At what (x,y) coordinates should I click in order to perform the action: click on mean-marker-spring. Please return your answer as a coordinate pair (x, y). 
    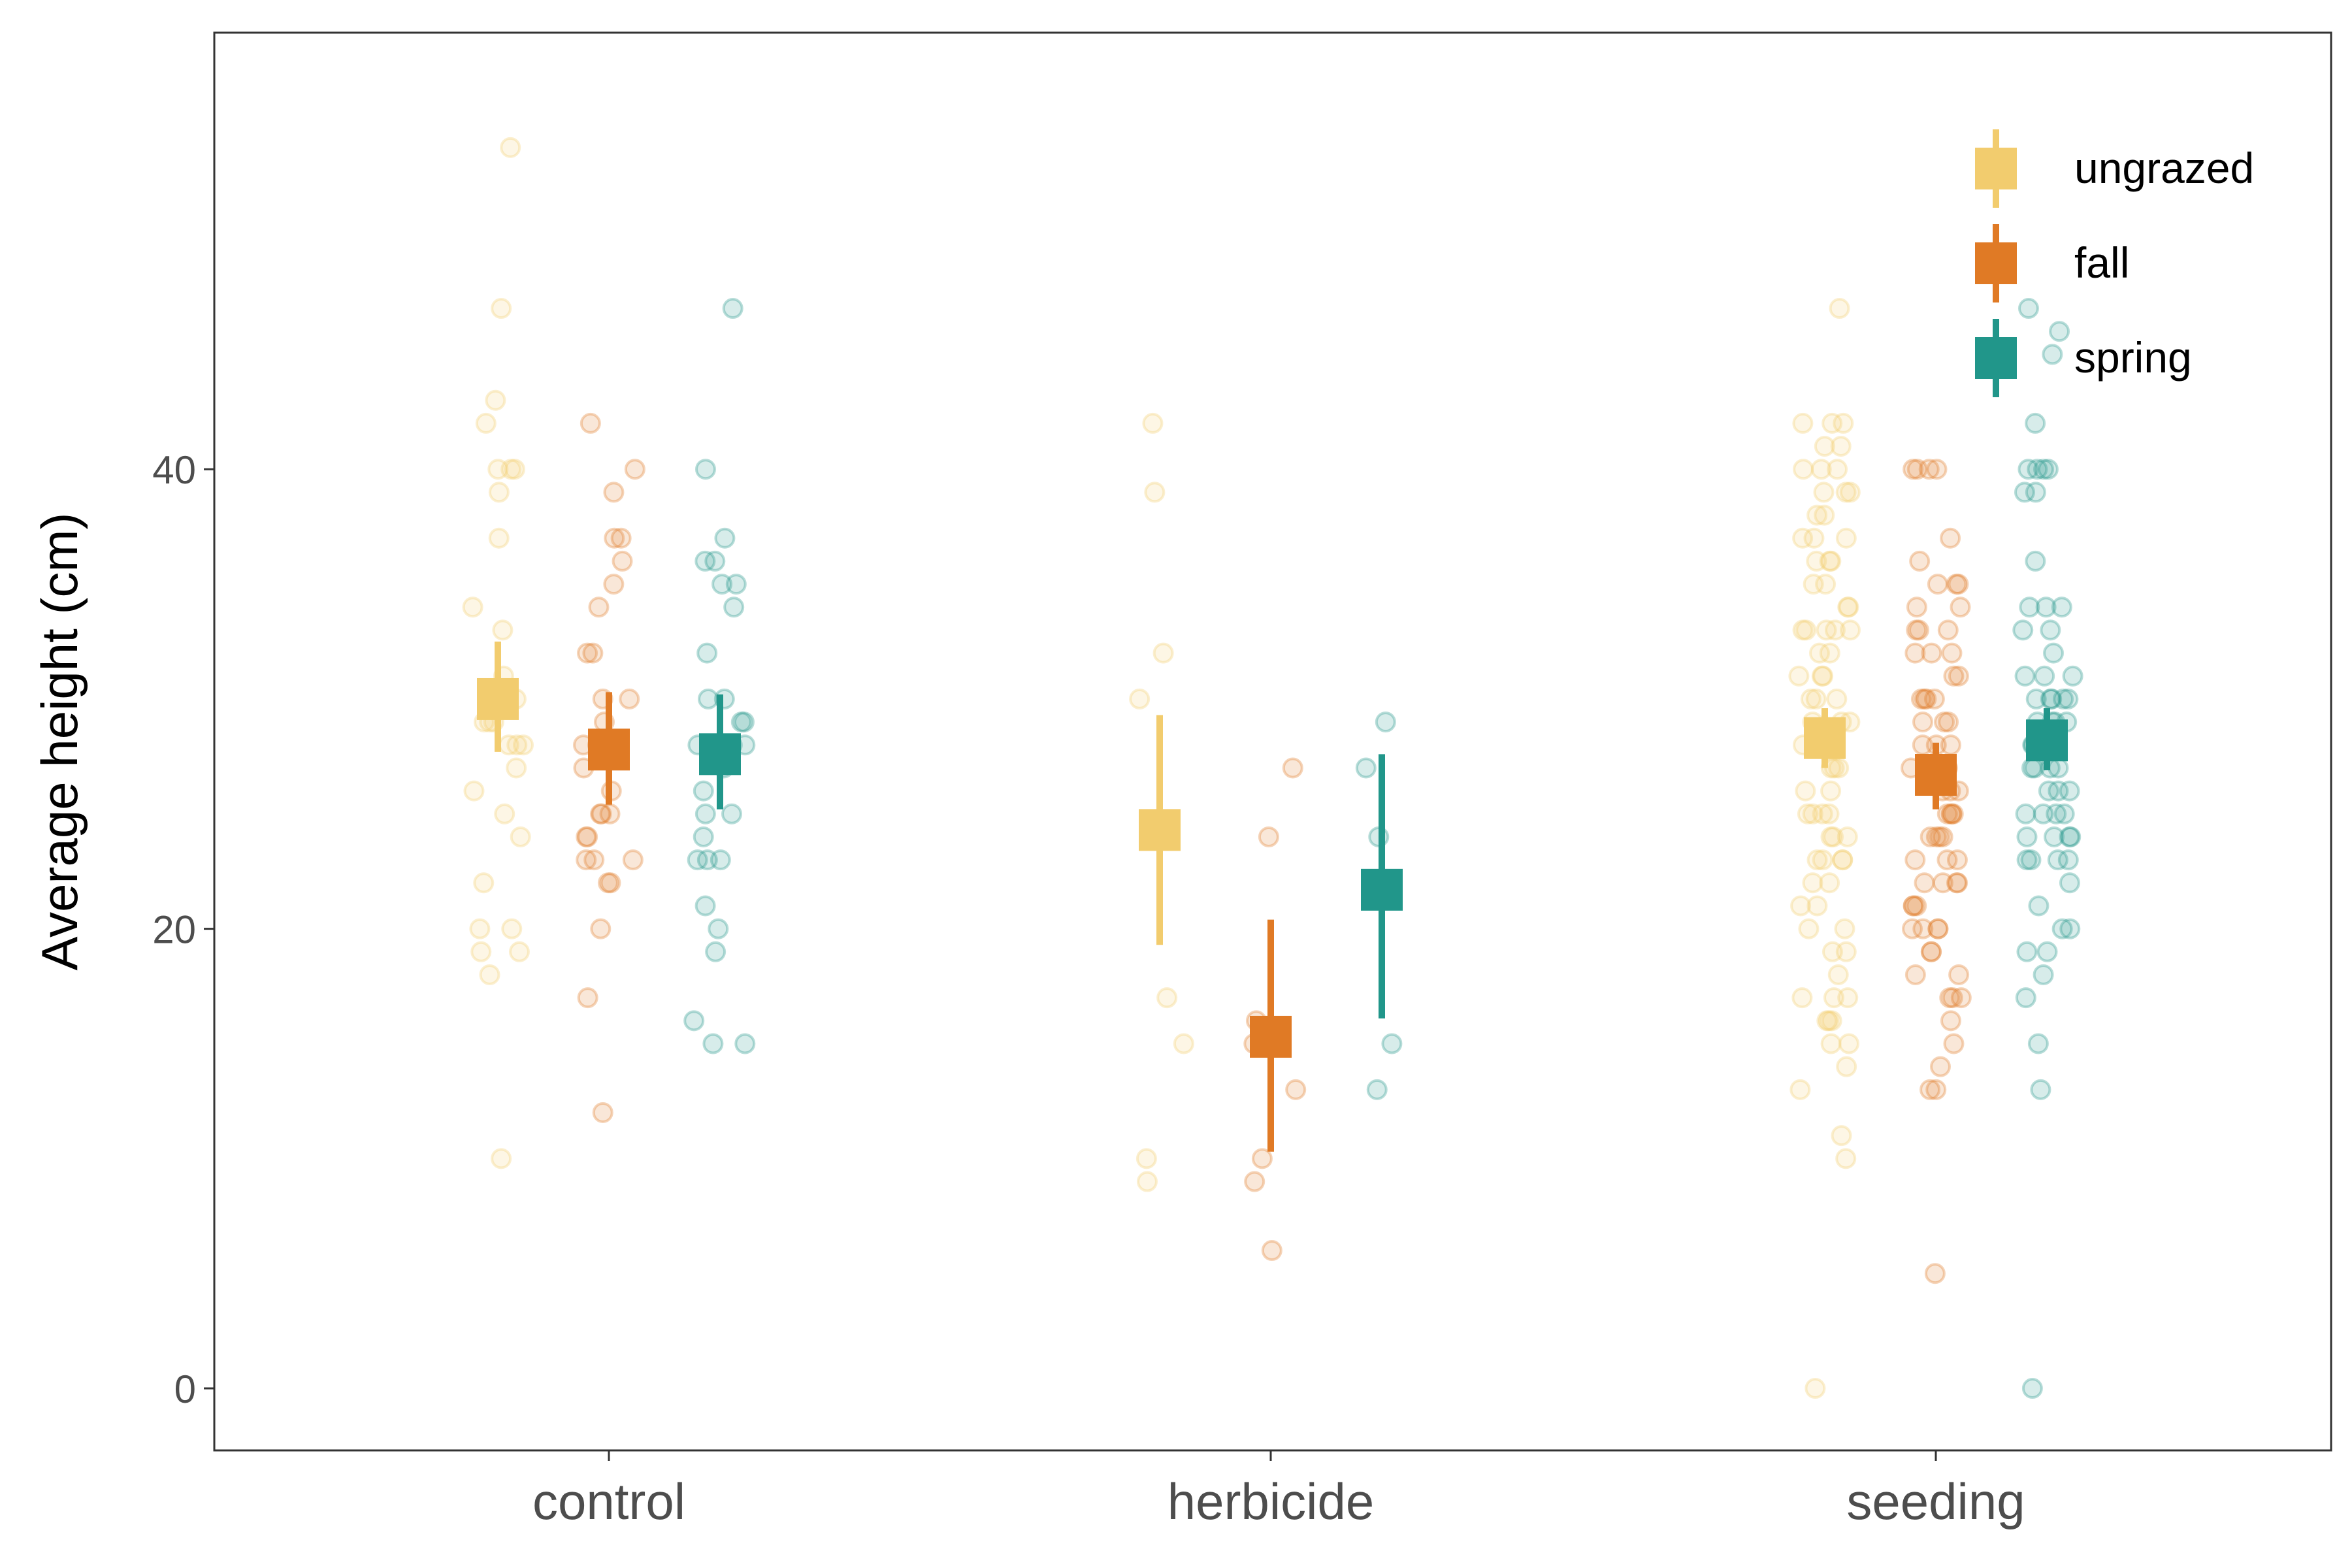
    Looking at the image, I should click on (1382, 889).